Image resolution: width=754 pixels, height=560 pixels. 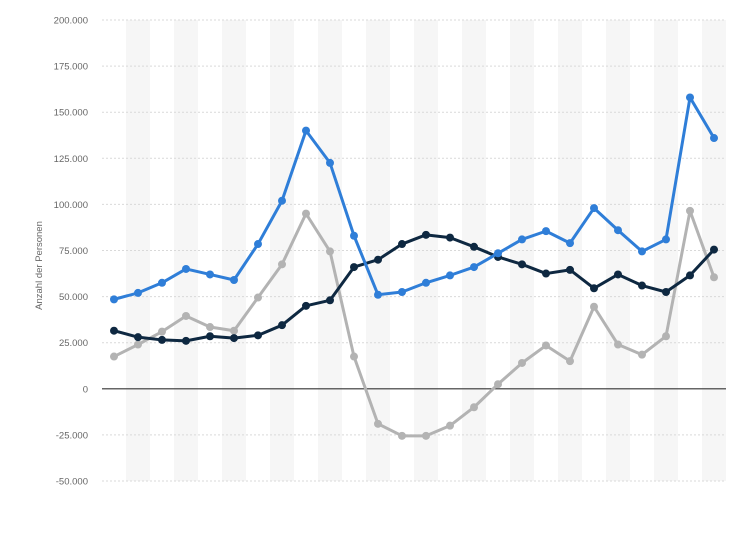 I want to click on y-axis-title: Anzahl der Personen, so click(x=39, y=265).